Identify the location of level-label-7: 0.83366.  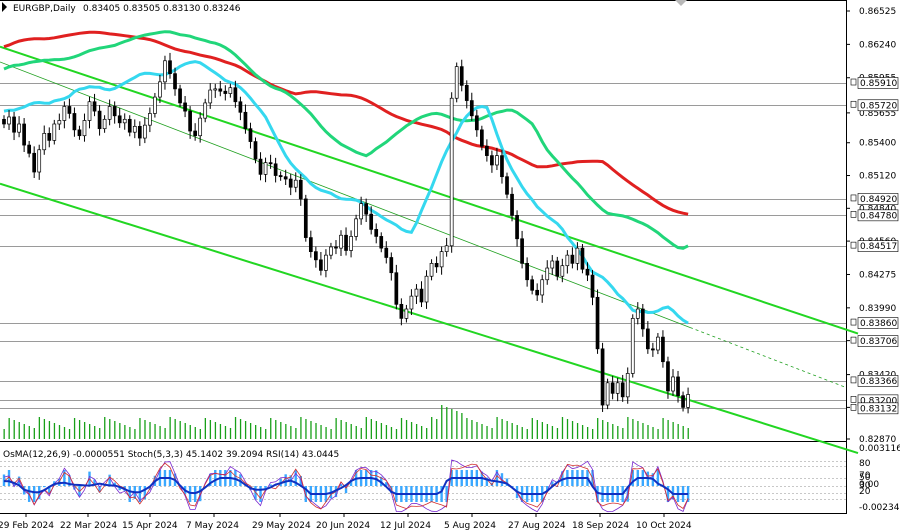
(874, 381).